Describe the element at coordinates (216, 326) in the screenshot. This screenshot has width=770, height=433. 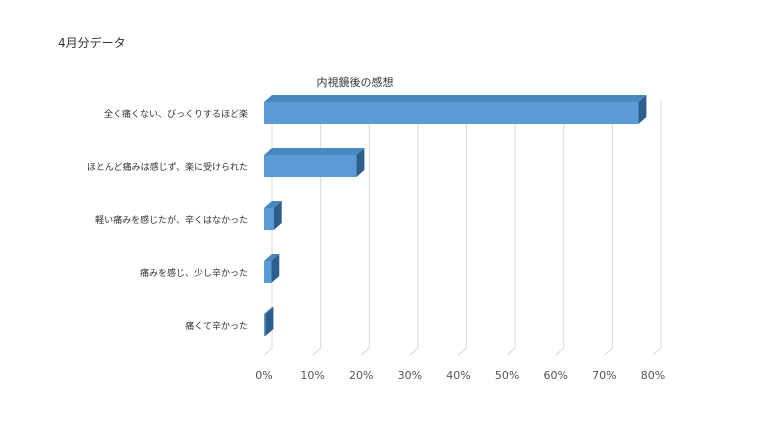
I see `category-label: 痛くて辛かった` at that location.